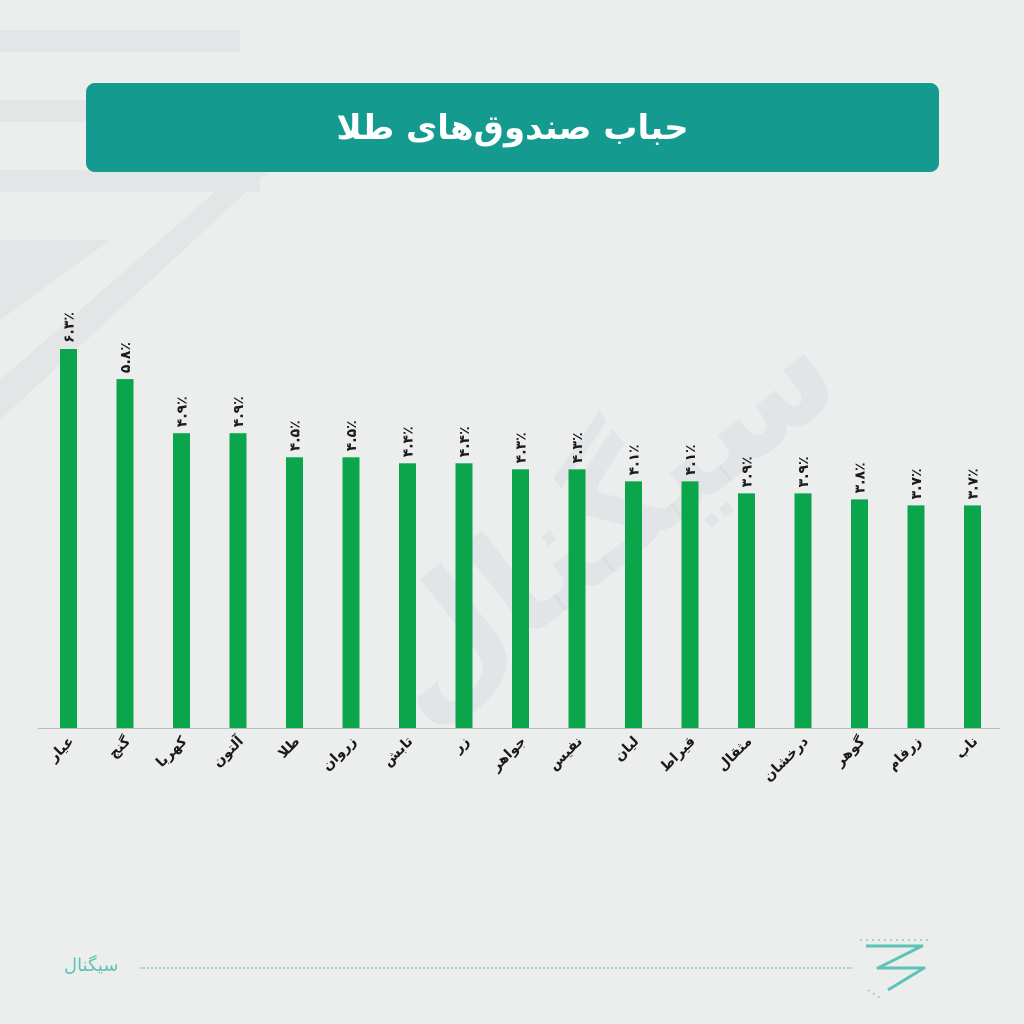 The height and width of the screenshot is (1024, 1024). What do you see at coordinates (861, 477) in the screenshot?
I see `data-label: ۳.۸٪` at bounding box center [861, 477].